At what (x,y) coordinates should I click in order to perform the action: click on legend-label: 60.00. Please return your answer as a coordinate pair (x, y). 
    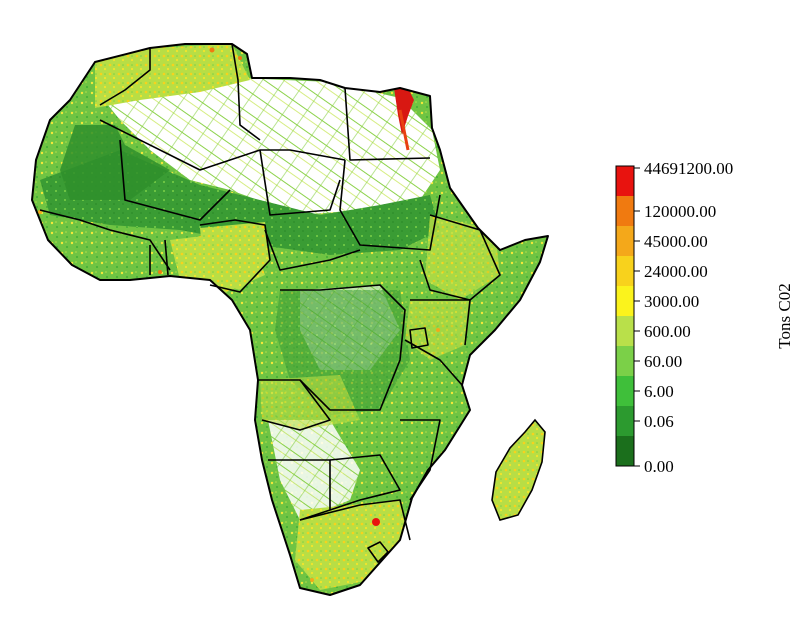
    Looking at the image, I should click on (663, 361).